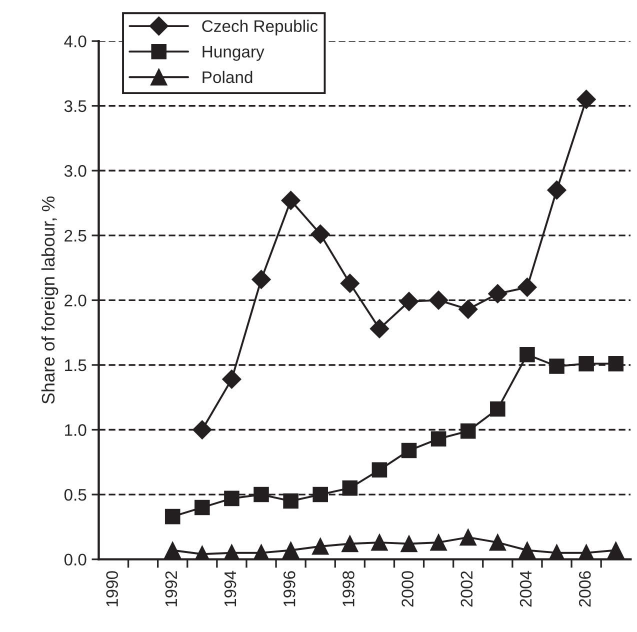 This screenshot has width=637, height=632. I want to click on x-tick-label: 2006, so click(584, 589).